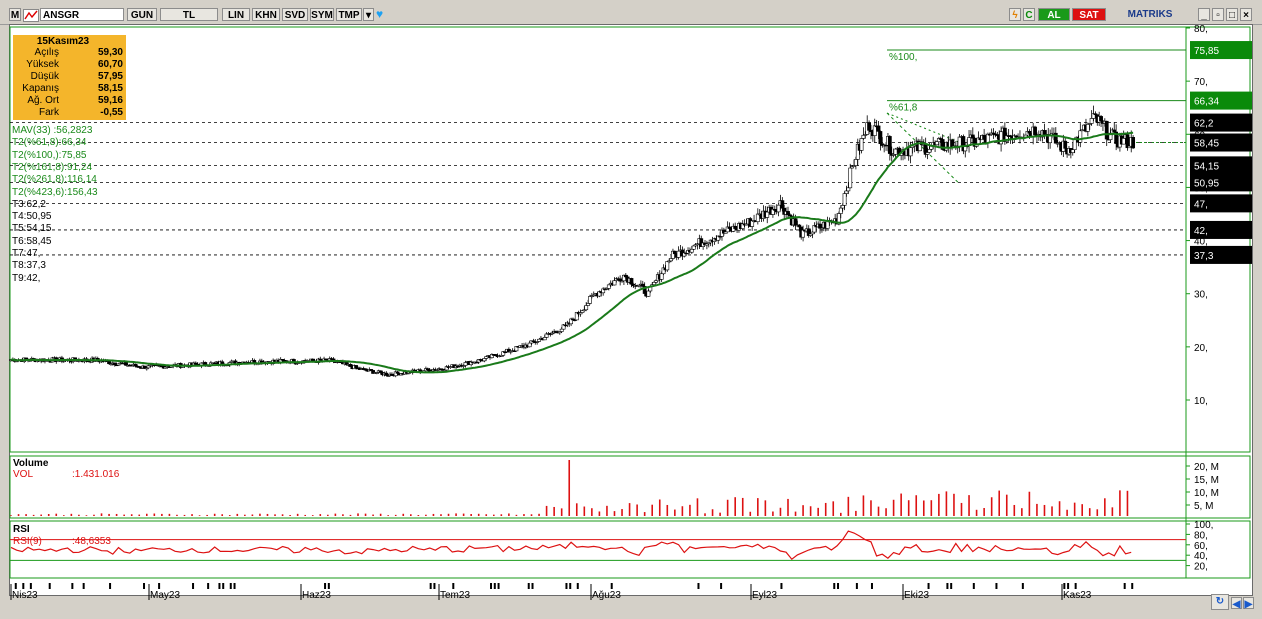  Describe the element at coordinates (91, 541) in the screenshot. I see `rsi-value: :48,6353` at that location.